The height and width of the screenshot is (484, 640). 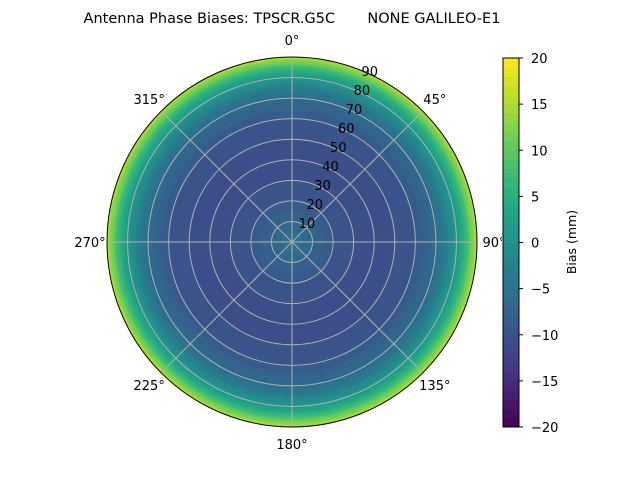 I want to click on colorbar-tick-label: −15, so click(x=544, y=382).